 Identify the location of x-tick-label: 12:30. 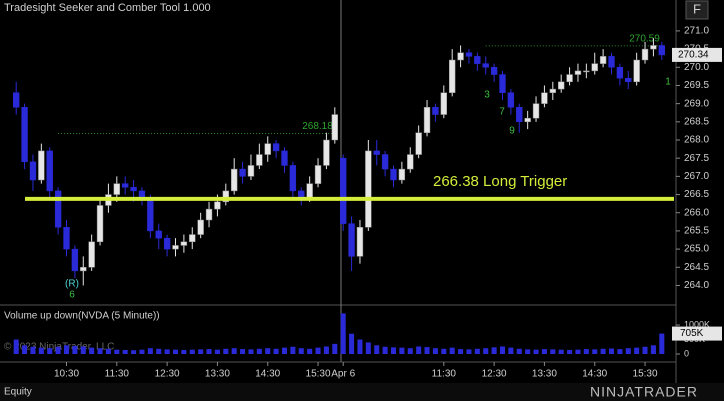
(494, 374).